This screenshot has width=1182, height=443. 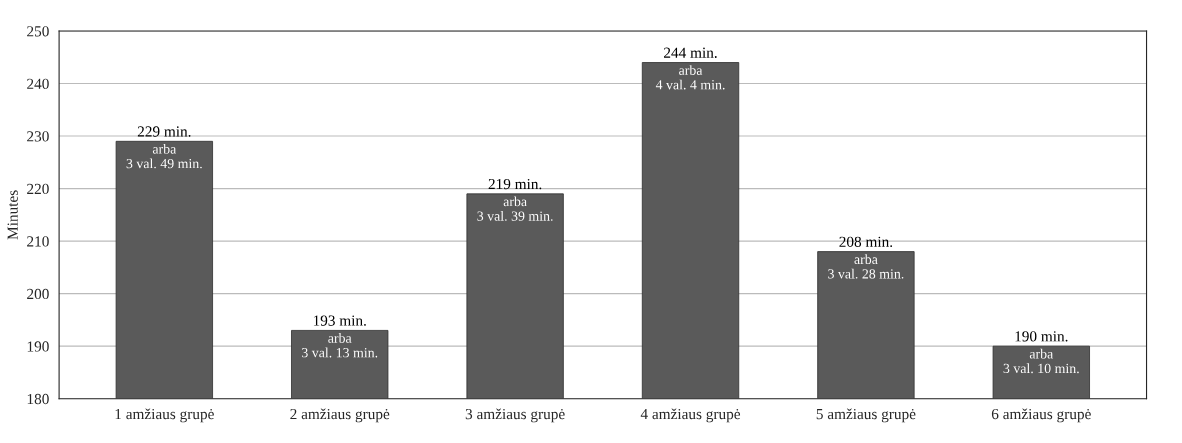 I want to click on data-label: 244 min. arba 4 val. 4 min., so click(x=690, y=68).